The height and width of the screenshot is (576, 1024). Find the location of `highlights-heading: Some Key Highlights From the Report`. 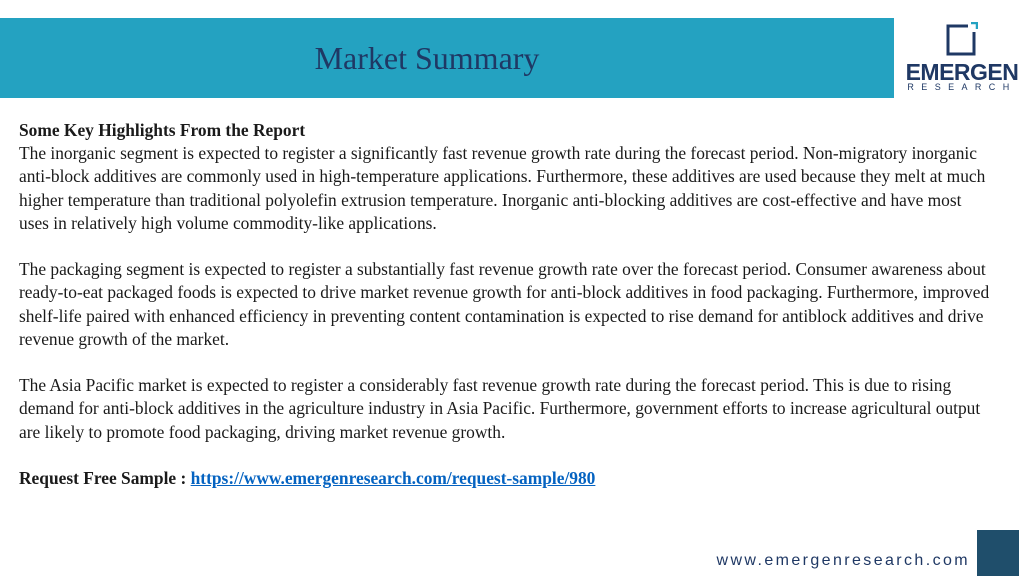

highlights-heading: Some Key Highlights From the Report is located at coordinates (162, 130).